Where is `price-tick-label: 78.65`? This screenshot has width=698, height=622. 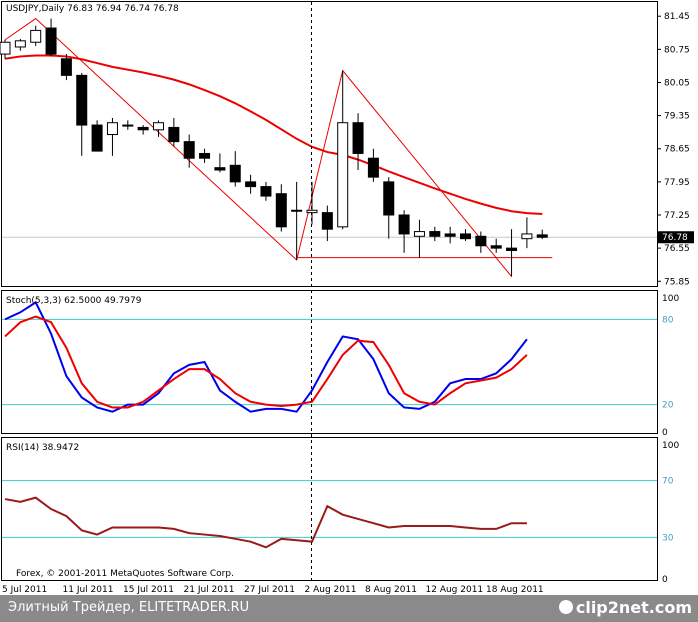 price-tick-label: 78.65 is located at coordinates (677, 150).